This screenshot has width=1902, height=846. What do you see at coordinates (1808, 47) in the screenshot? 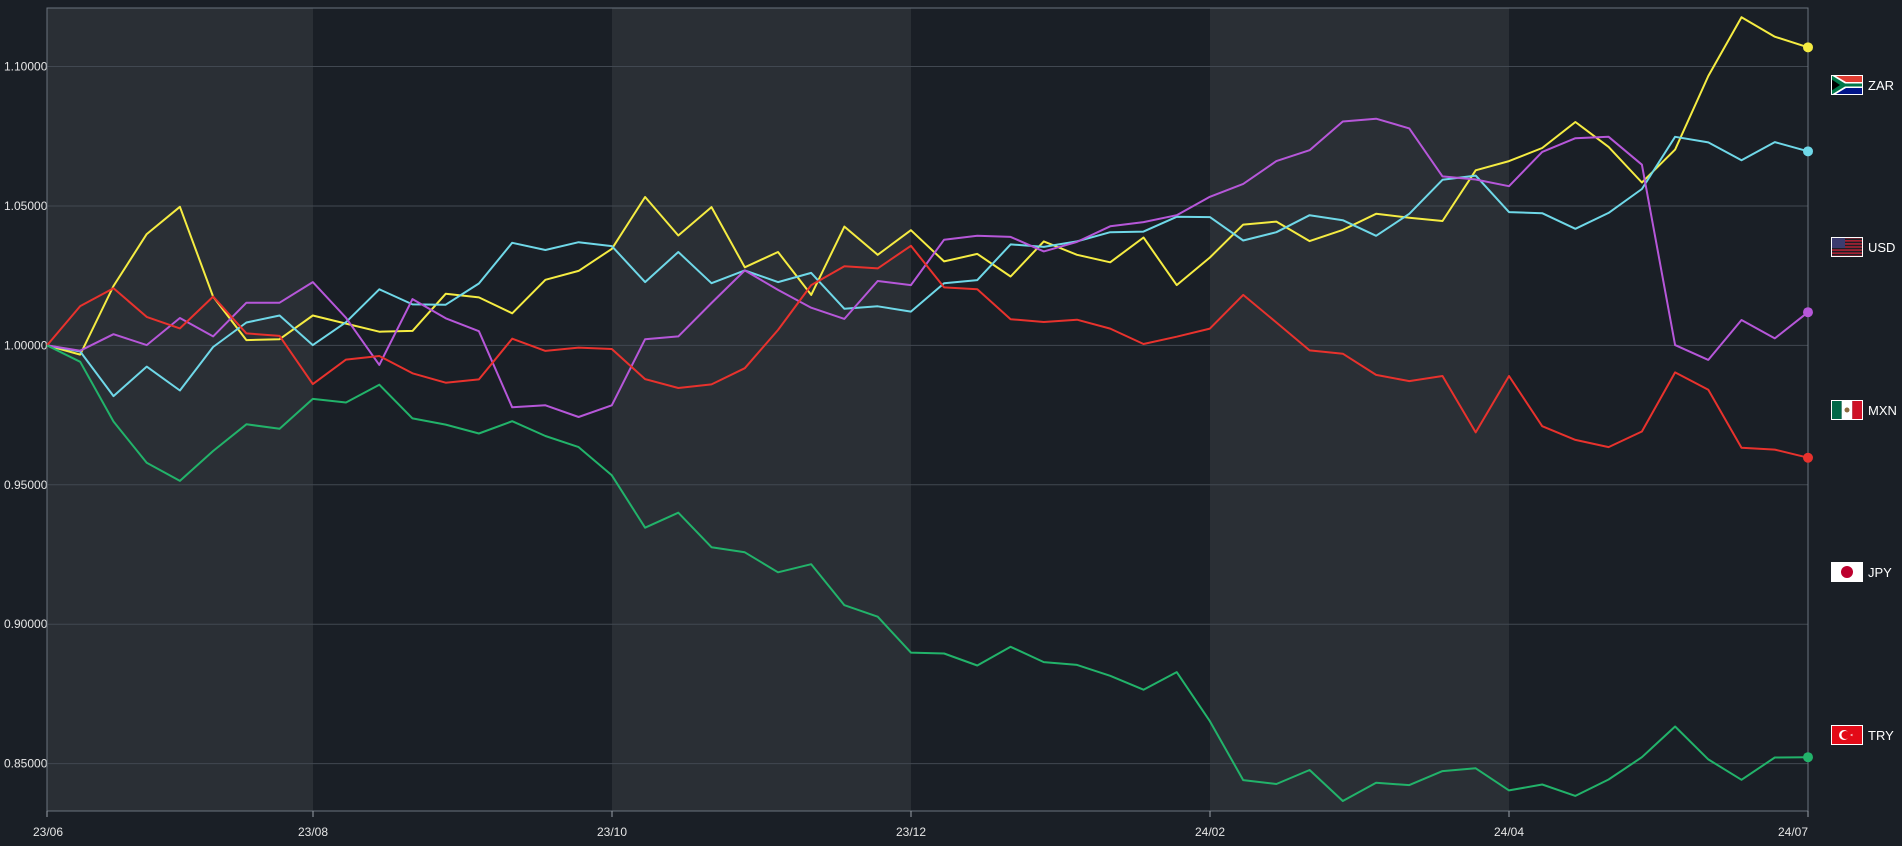
I see `series-end-marker-zar` at bounding box center [1808, 47].